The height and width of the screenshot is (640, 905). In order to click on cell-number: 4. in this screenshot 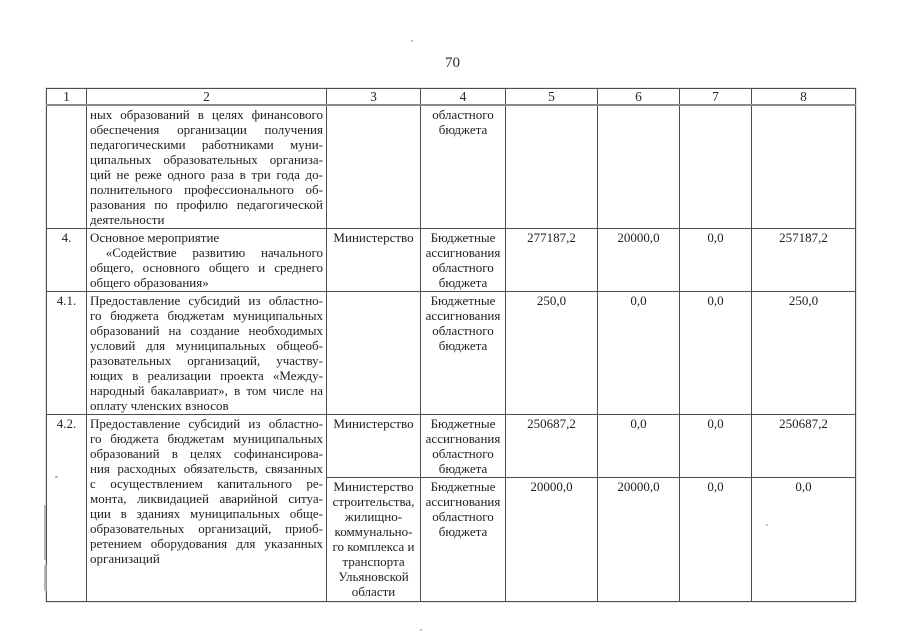, I will do `click(66, 260)`.